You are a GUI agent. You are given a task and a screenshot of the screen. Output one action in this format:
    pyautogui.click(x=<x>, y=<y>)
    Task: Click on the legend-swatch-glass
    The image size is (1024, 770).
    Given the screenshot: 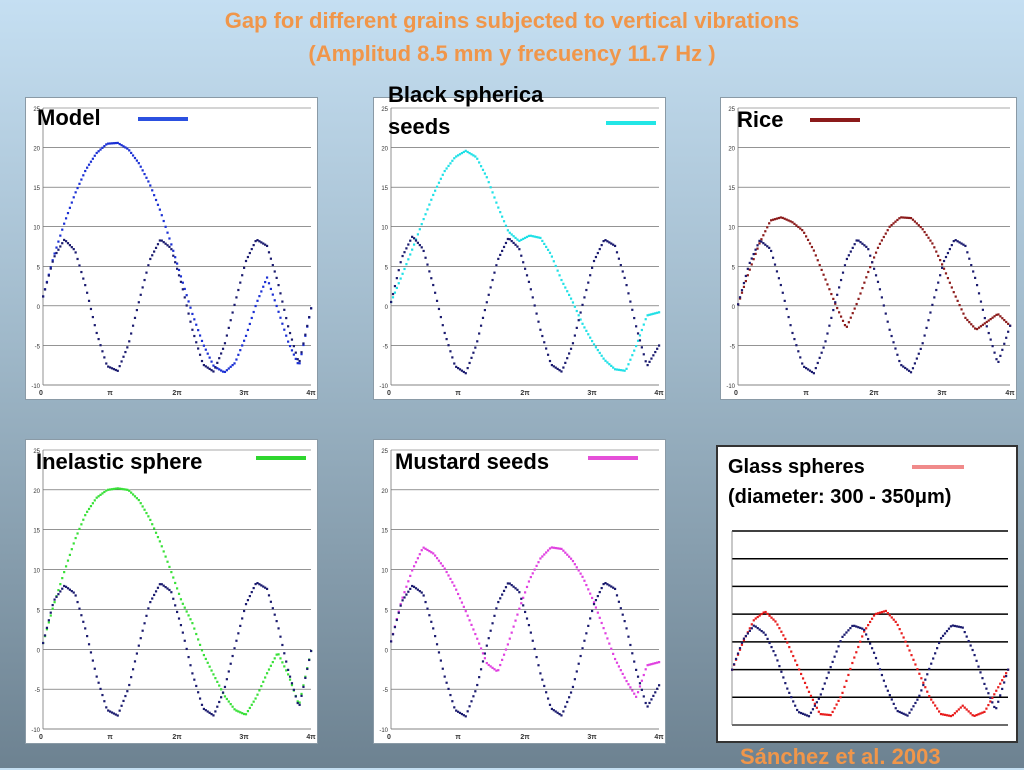 What is the action you would take?
    pyautogui.click(x=938, y=467)
    